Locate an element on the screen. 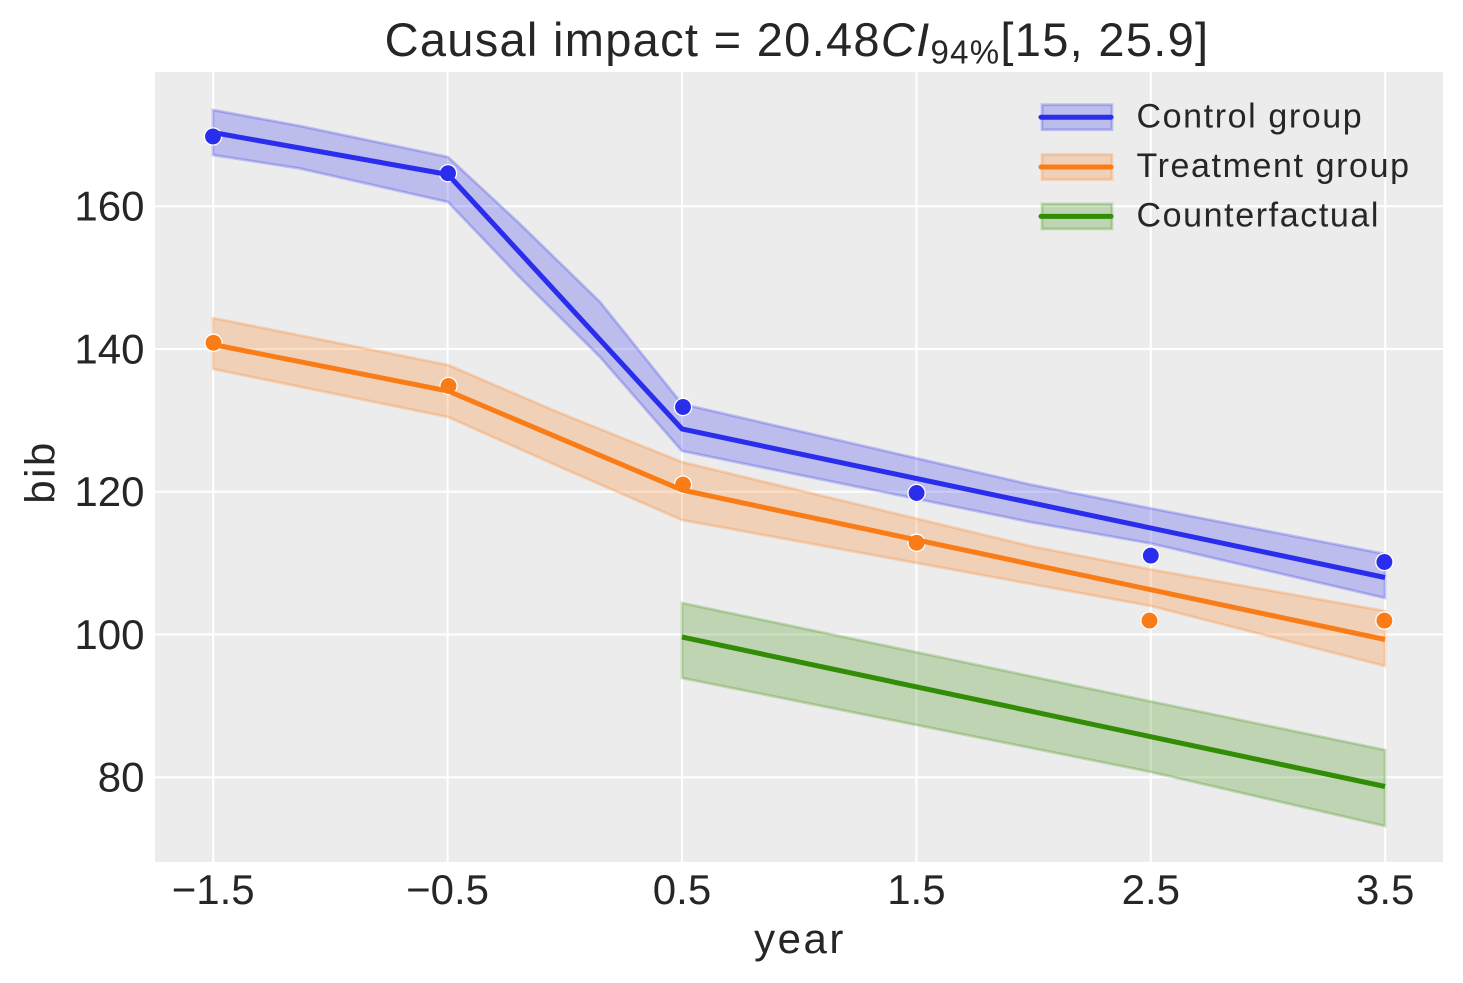  svg-text: 100 is located at coordinates (109, 634).